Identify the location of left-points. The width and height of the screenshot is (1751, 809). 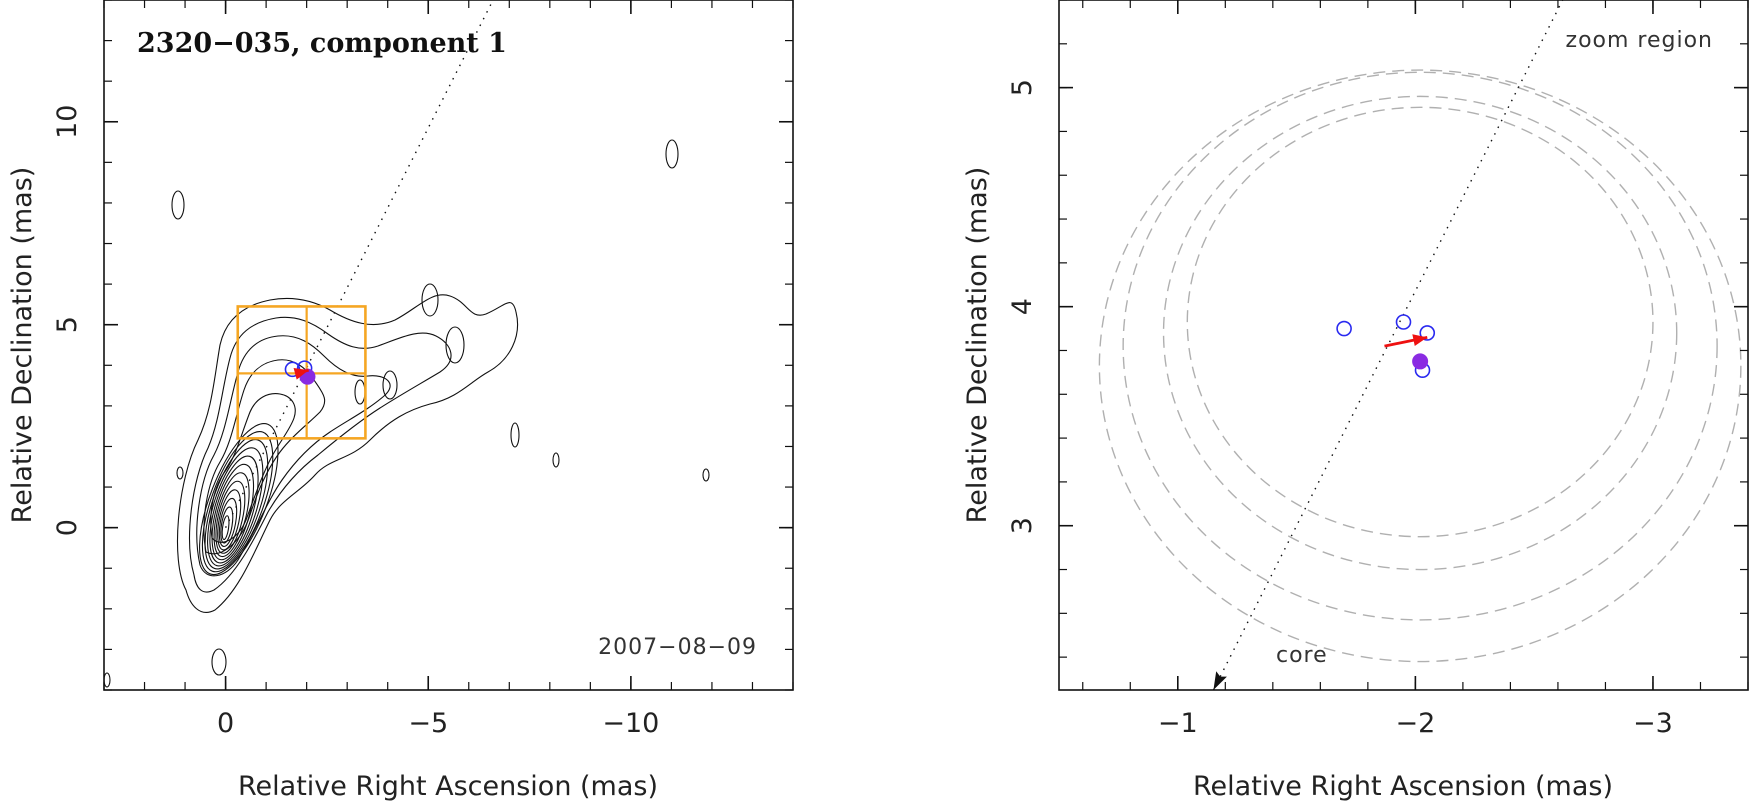
(300, 372).